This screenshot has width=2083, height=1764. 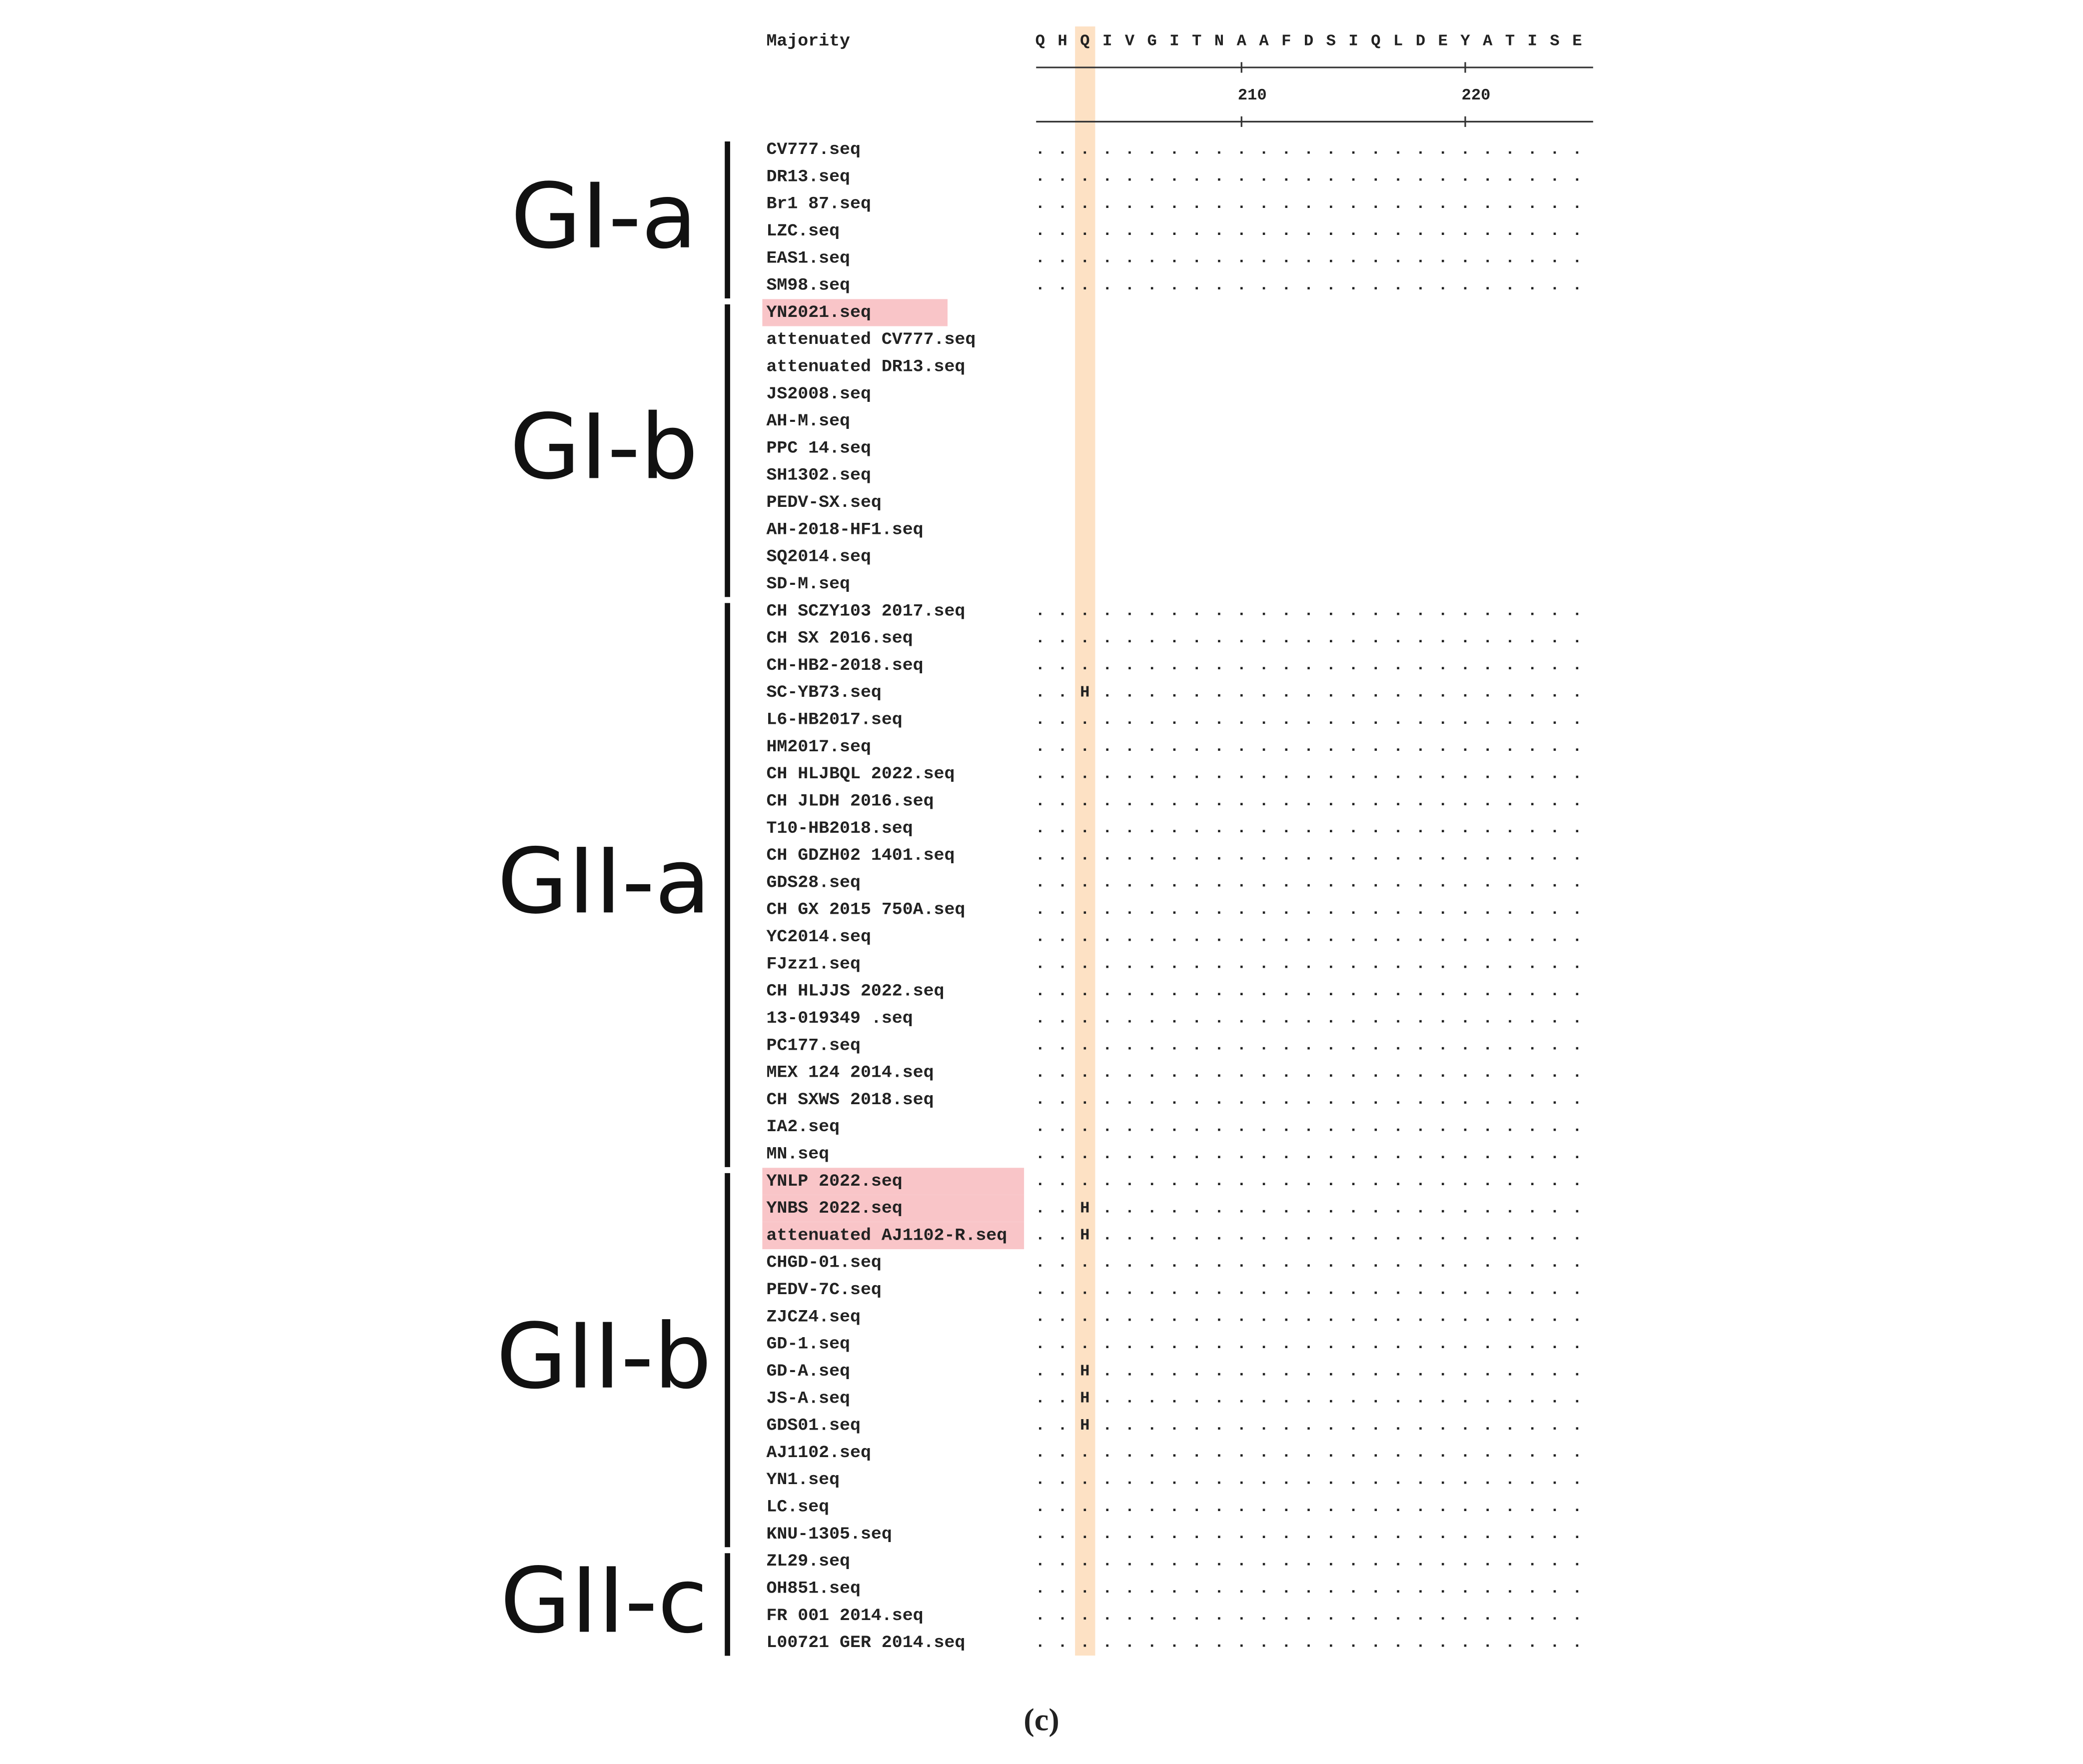 What do you see at coordinates (1475, 95) in the screenshot?
I see `ruler-tick-label: 220` at bounding box center [1475, 95].